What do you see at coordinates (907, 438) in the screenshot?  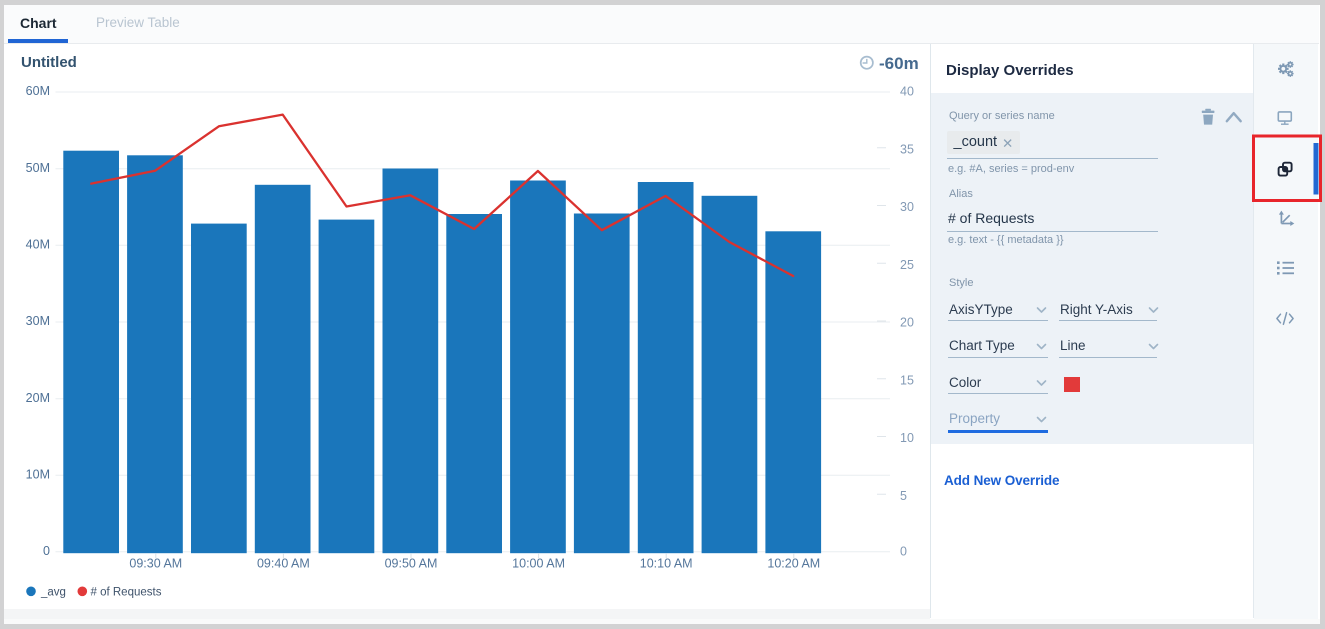 I see `svg-text: 10` at bounding box center [907, 438].